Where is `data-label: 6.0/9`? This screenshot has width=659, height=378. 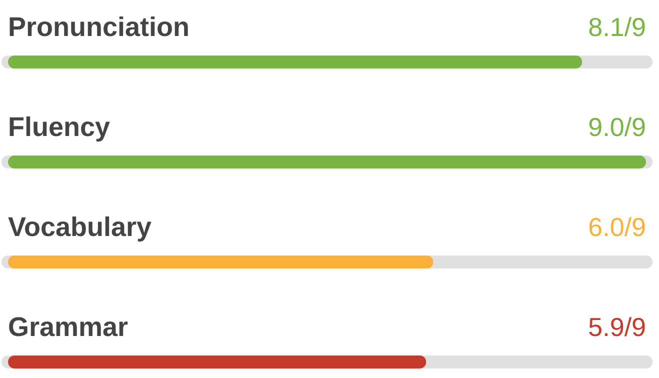 data-label: 6.0/9 is located at coordinates (617, 227).